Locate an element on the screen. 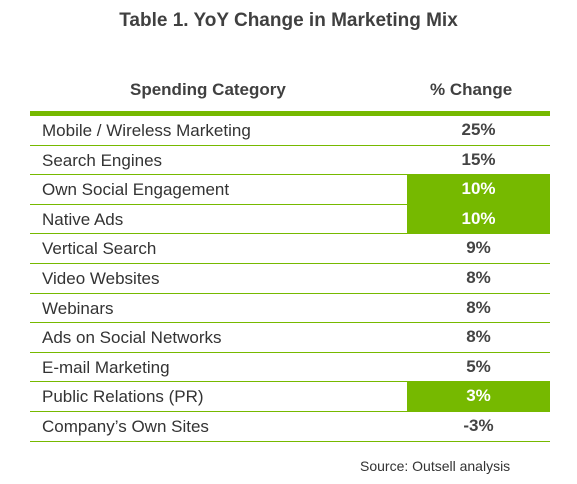 Image resolution: width=577 pixels, height=484 pixels. table-row: Own Social Engagement 10% is located at coordinates (290, 190).